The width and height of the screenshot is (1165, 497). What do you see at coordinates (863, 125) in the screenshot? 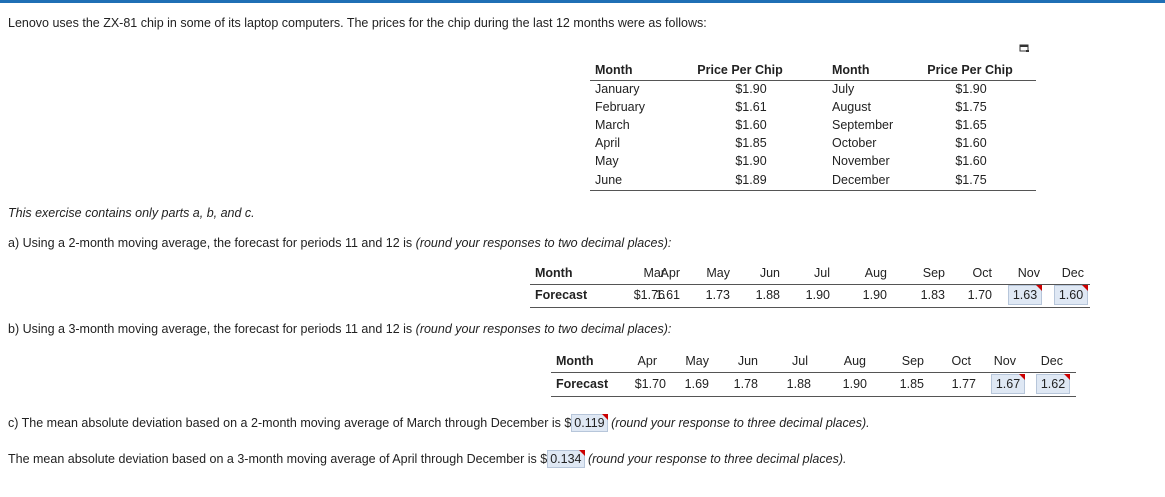
I see `month-cell: September` at bounding box center [863, 125].